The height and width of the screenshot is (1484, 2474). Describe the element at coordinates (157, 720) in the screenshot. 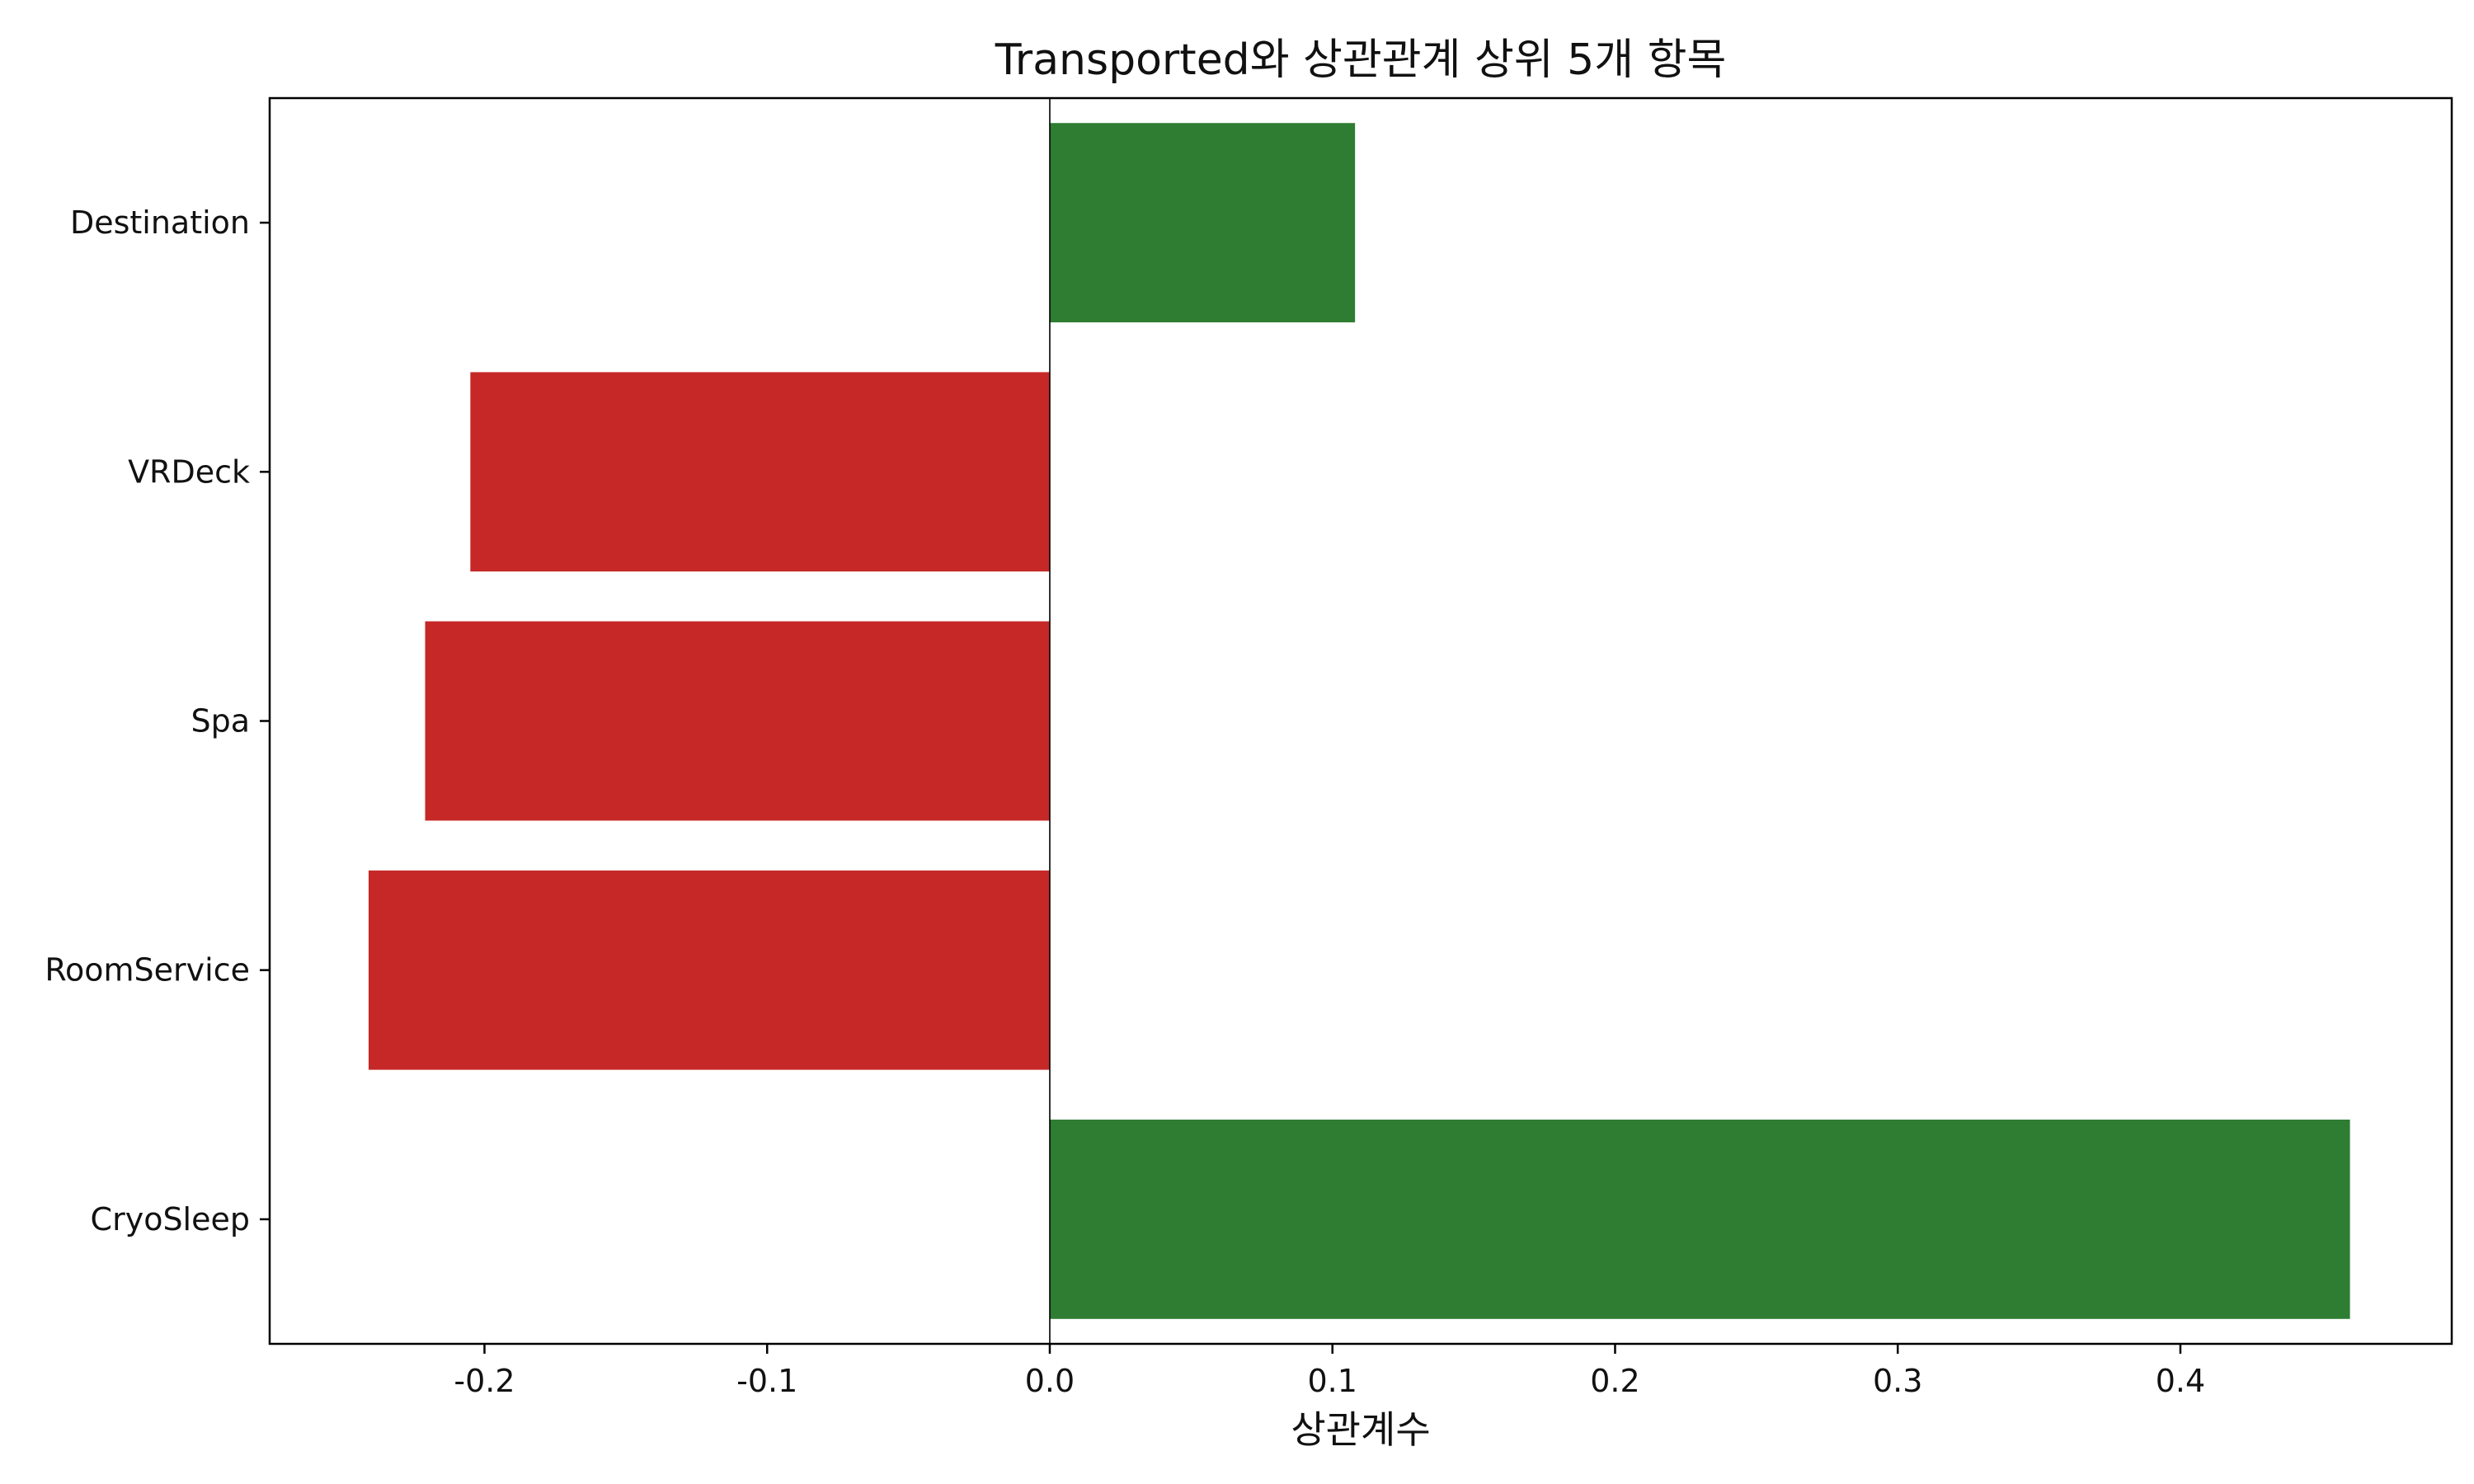

I see `y-axis: Destination VRDeck Spa RoomService CryoSleep` at that location.